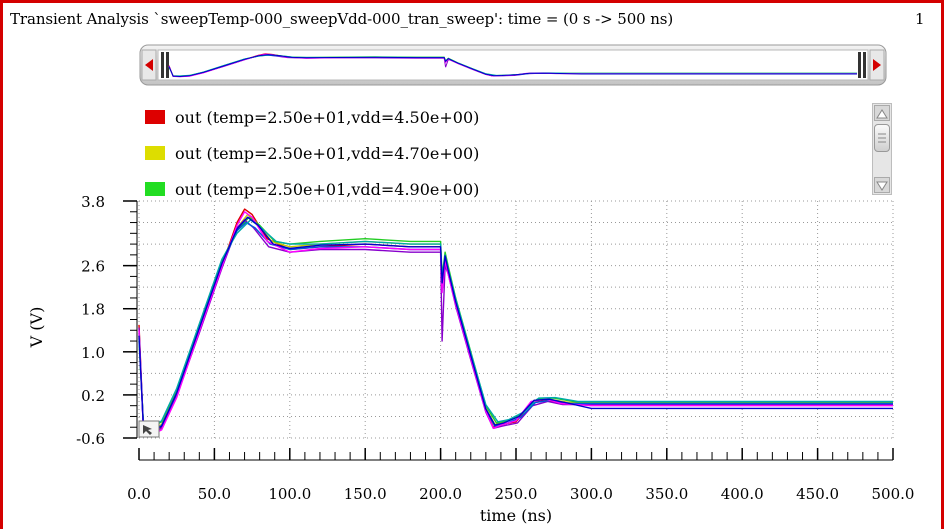 This screenshot has width=950, height=529. I want to click on overview-left-handle, so click(165, 65).